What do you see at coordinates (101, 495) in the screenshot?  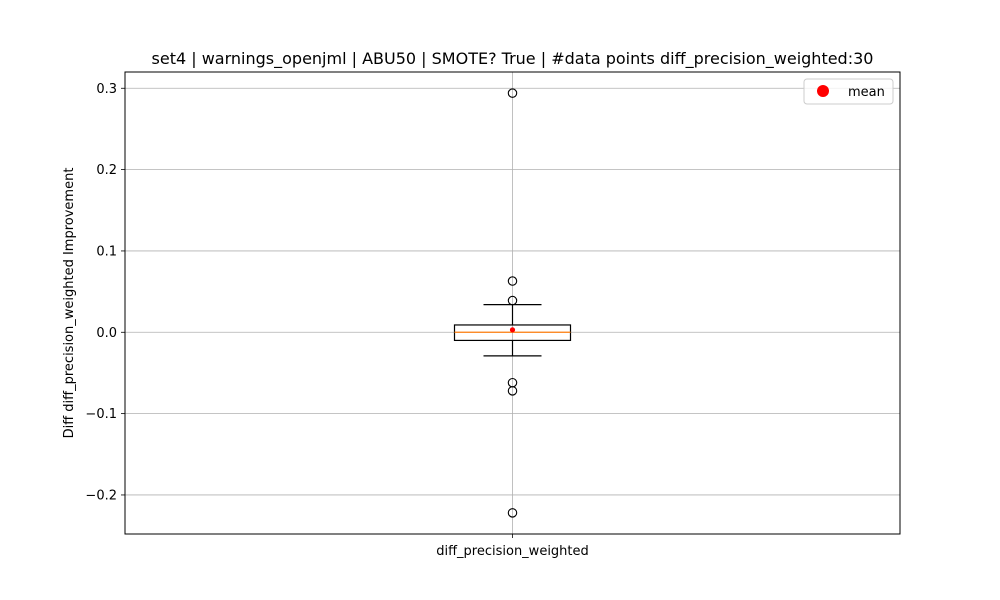 I see `y-tick-label: −0.2` at bounding box center [101, 495].